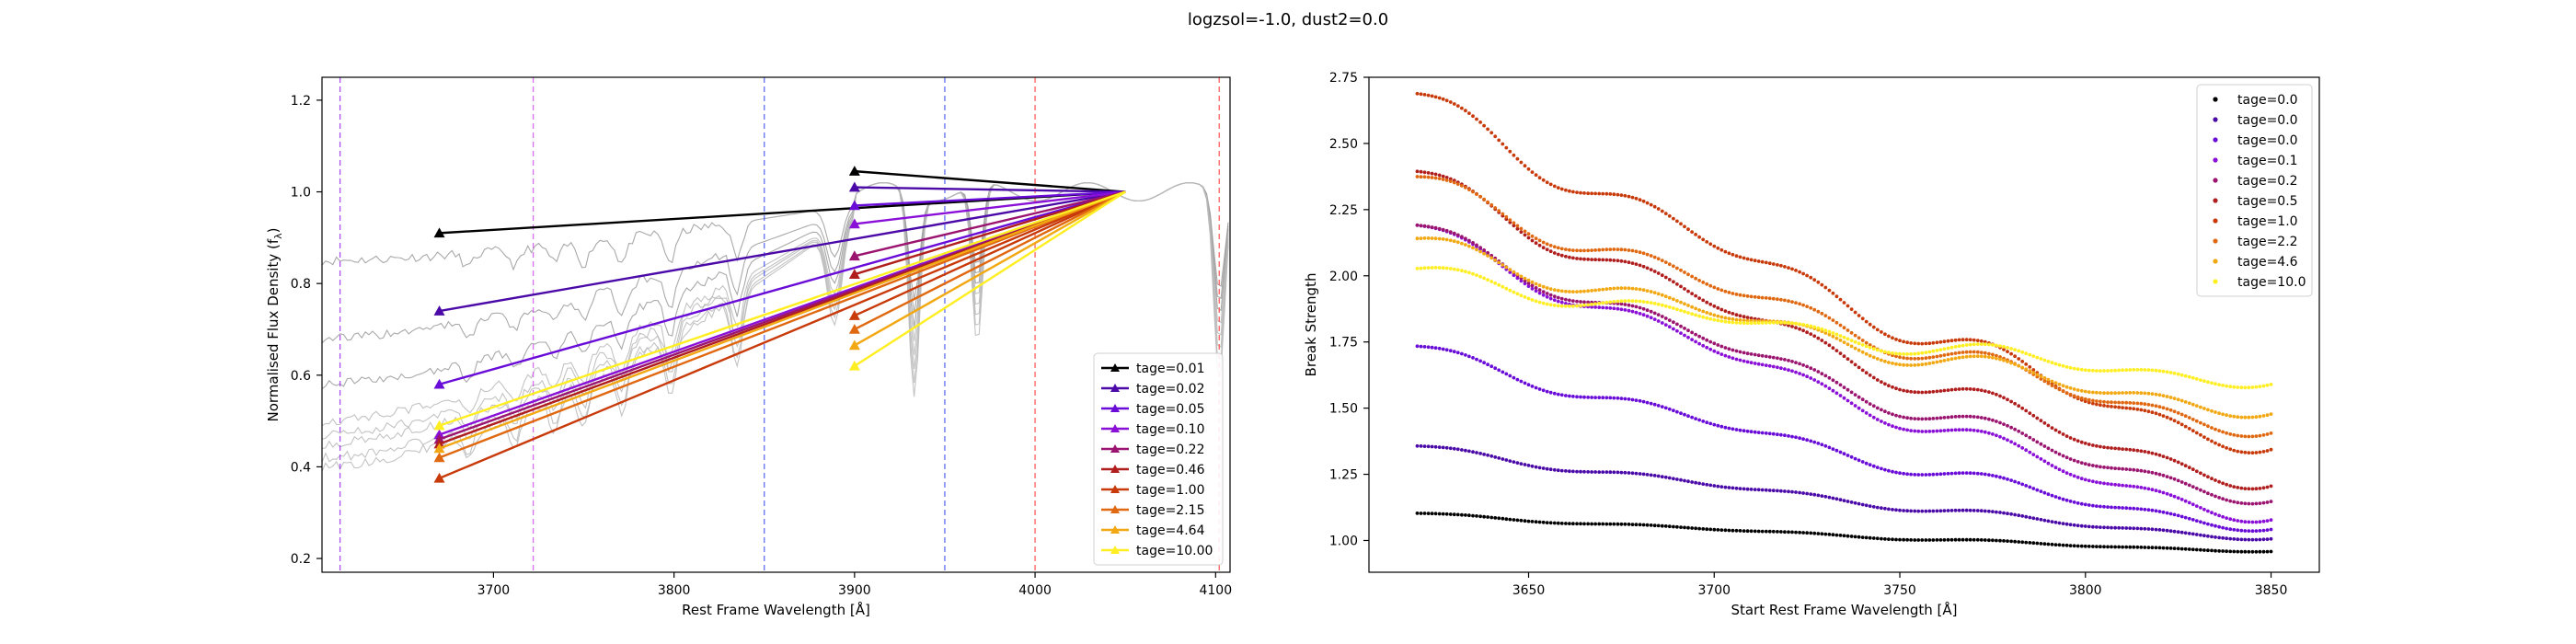 The height and width of the screenshot is (644, 2576). Describe the element at coordinates (1158, 459) in the screenshot. I see `legend-box` at that location.